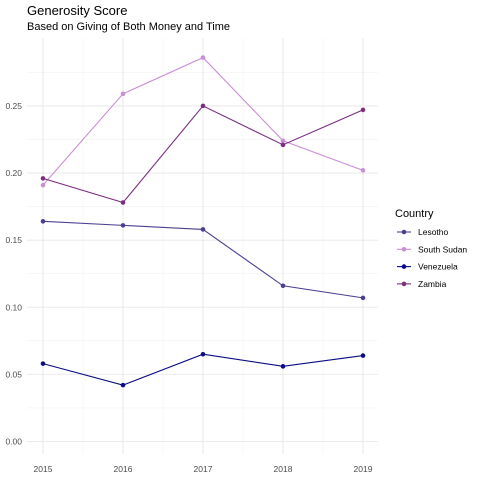 The width and height of the screenshot is (480, 480). Describe the element at coordinates (43, 469) in the screenshot. I see `x-tick-label: 2015` at that location.